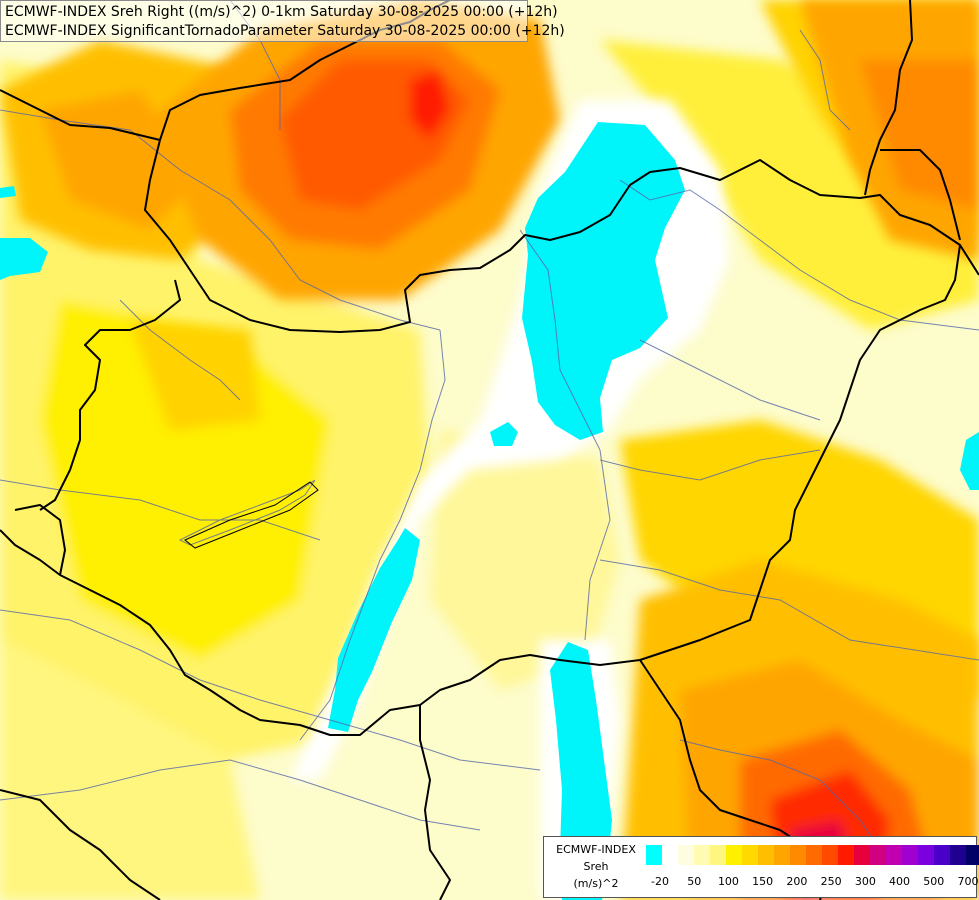  What do you see at coordinates (251, 515) in the screenshot?
I see `lake-outline` at bounding box center [251, 515].